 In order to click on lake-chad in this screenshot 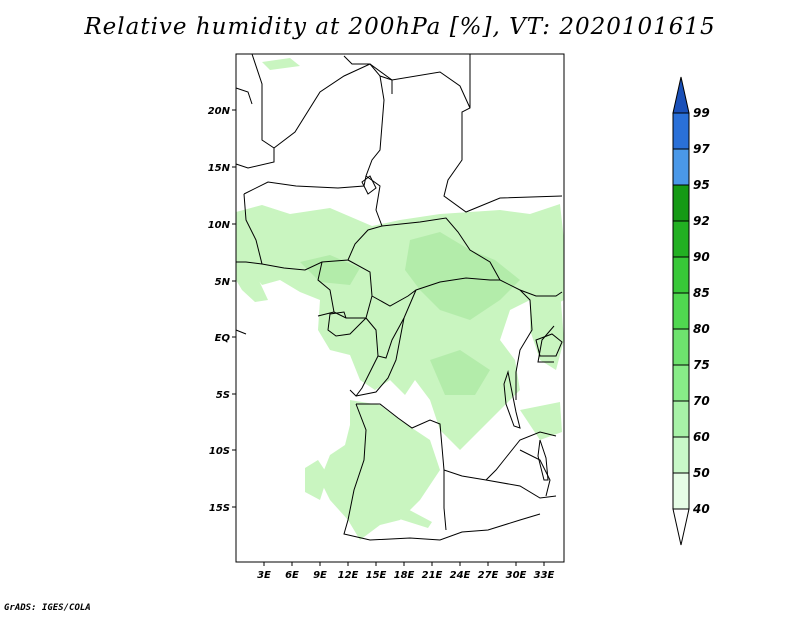, I will do `click(369, 185)`.